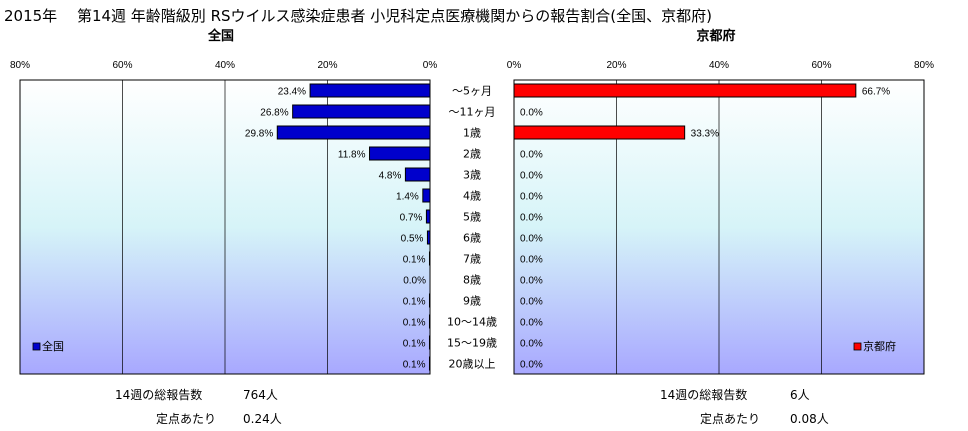 This screenshot has width=968, height=431. What do you see at coordinates (876, 92) in the screenshot?
I see `kyoto-data-label: 66.7%` at bounding box center [876, 92].